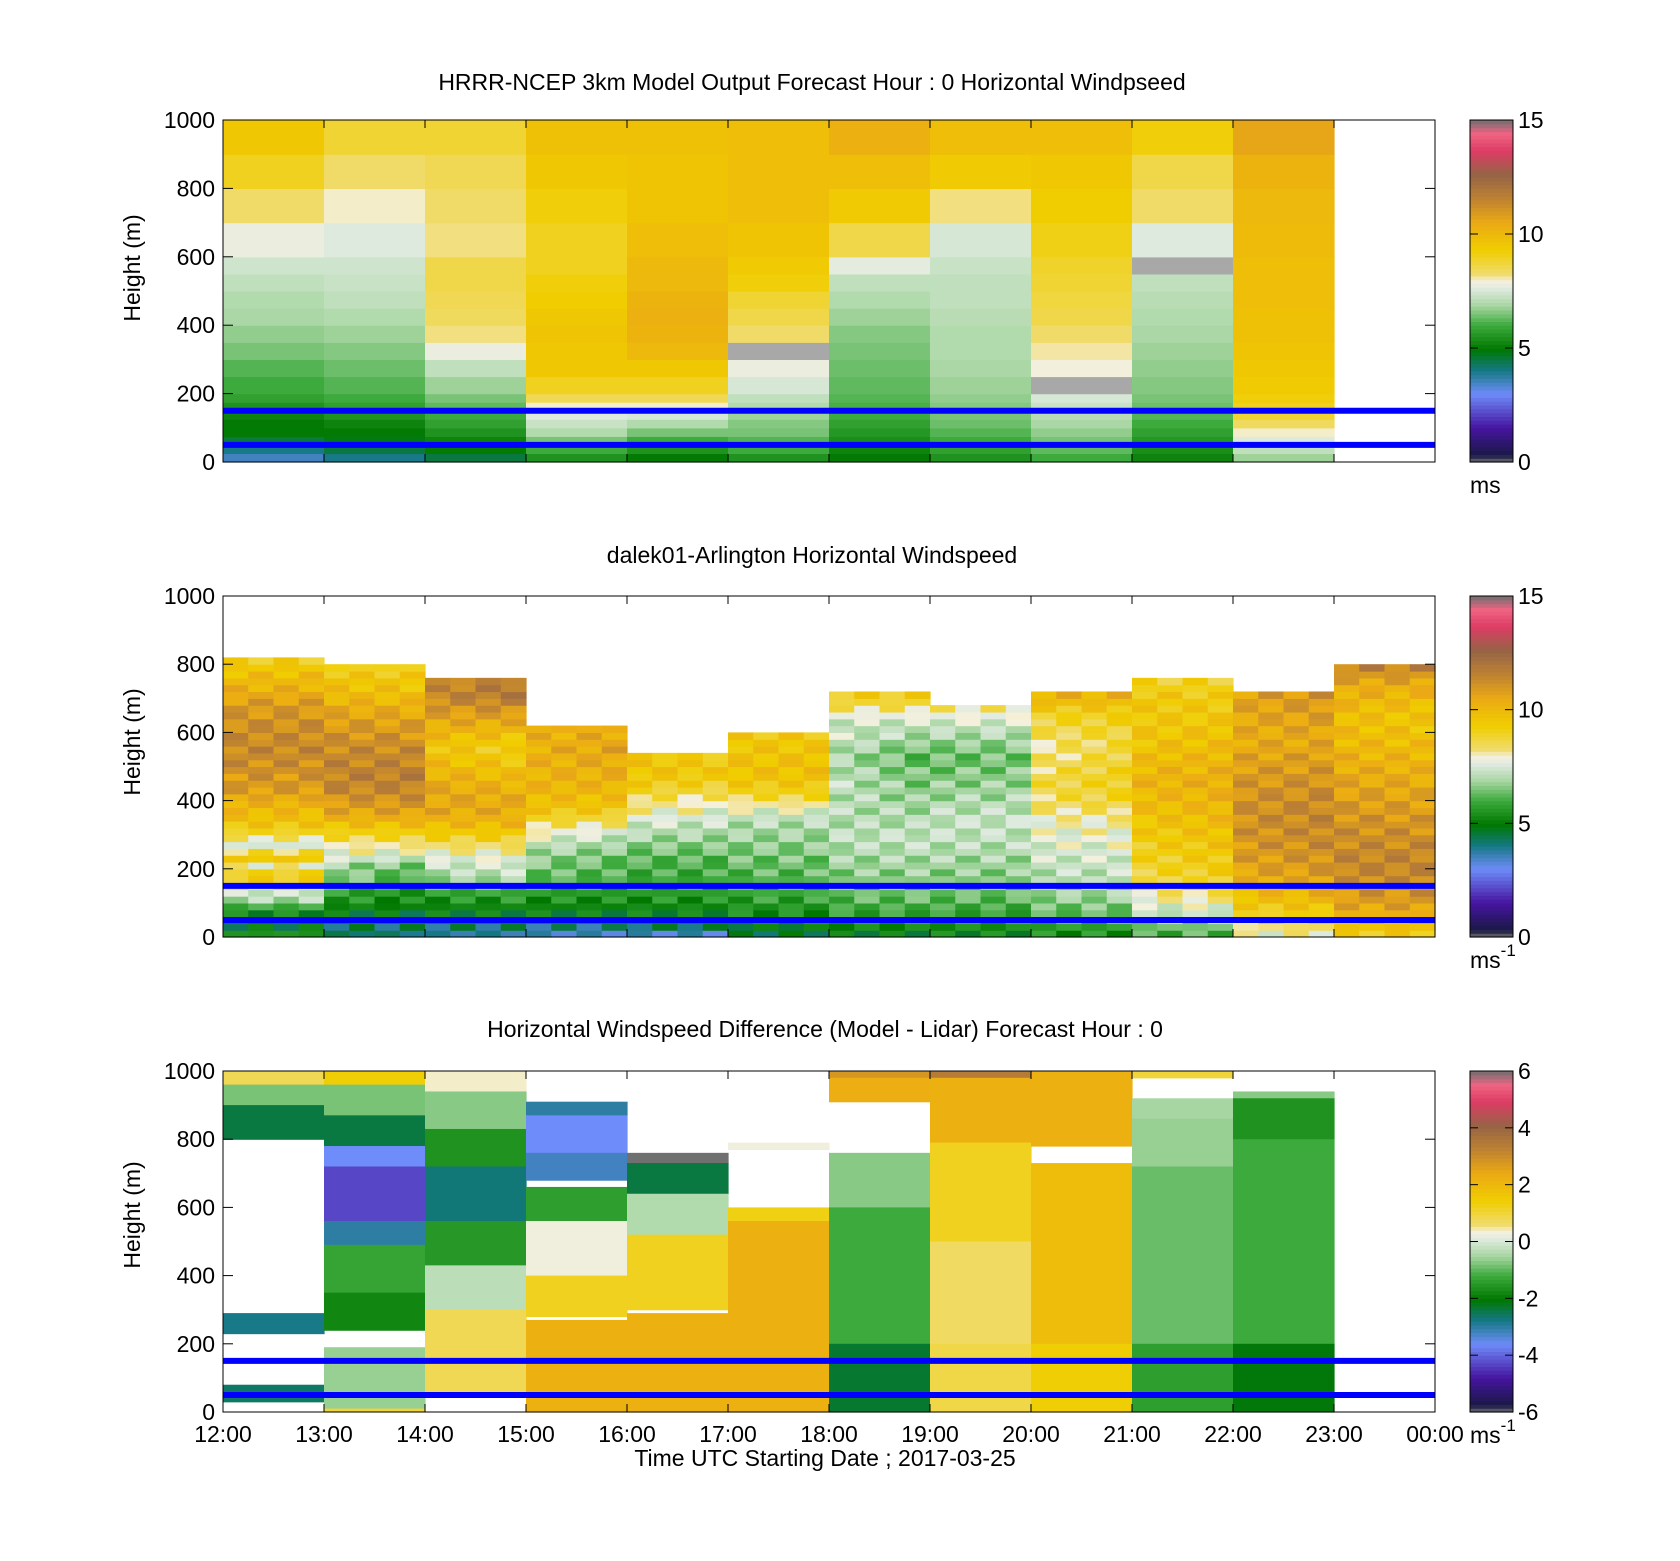  I want to click on colorbar-tick-label: -2, so click(1528, 1298).